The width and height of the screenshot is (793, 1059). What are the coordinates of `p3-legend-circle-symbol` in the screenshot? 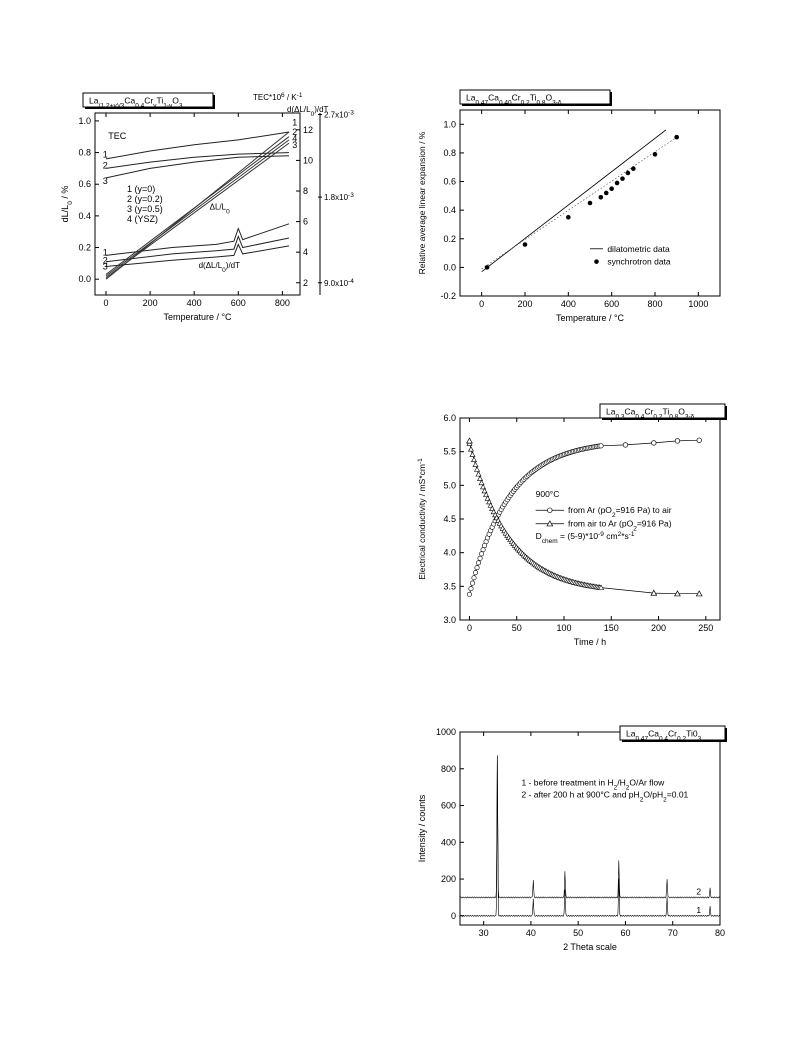 It's located at (550, 510).